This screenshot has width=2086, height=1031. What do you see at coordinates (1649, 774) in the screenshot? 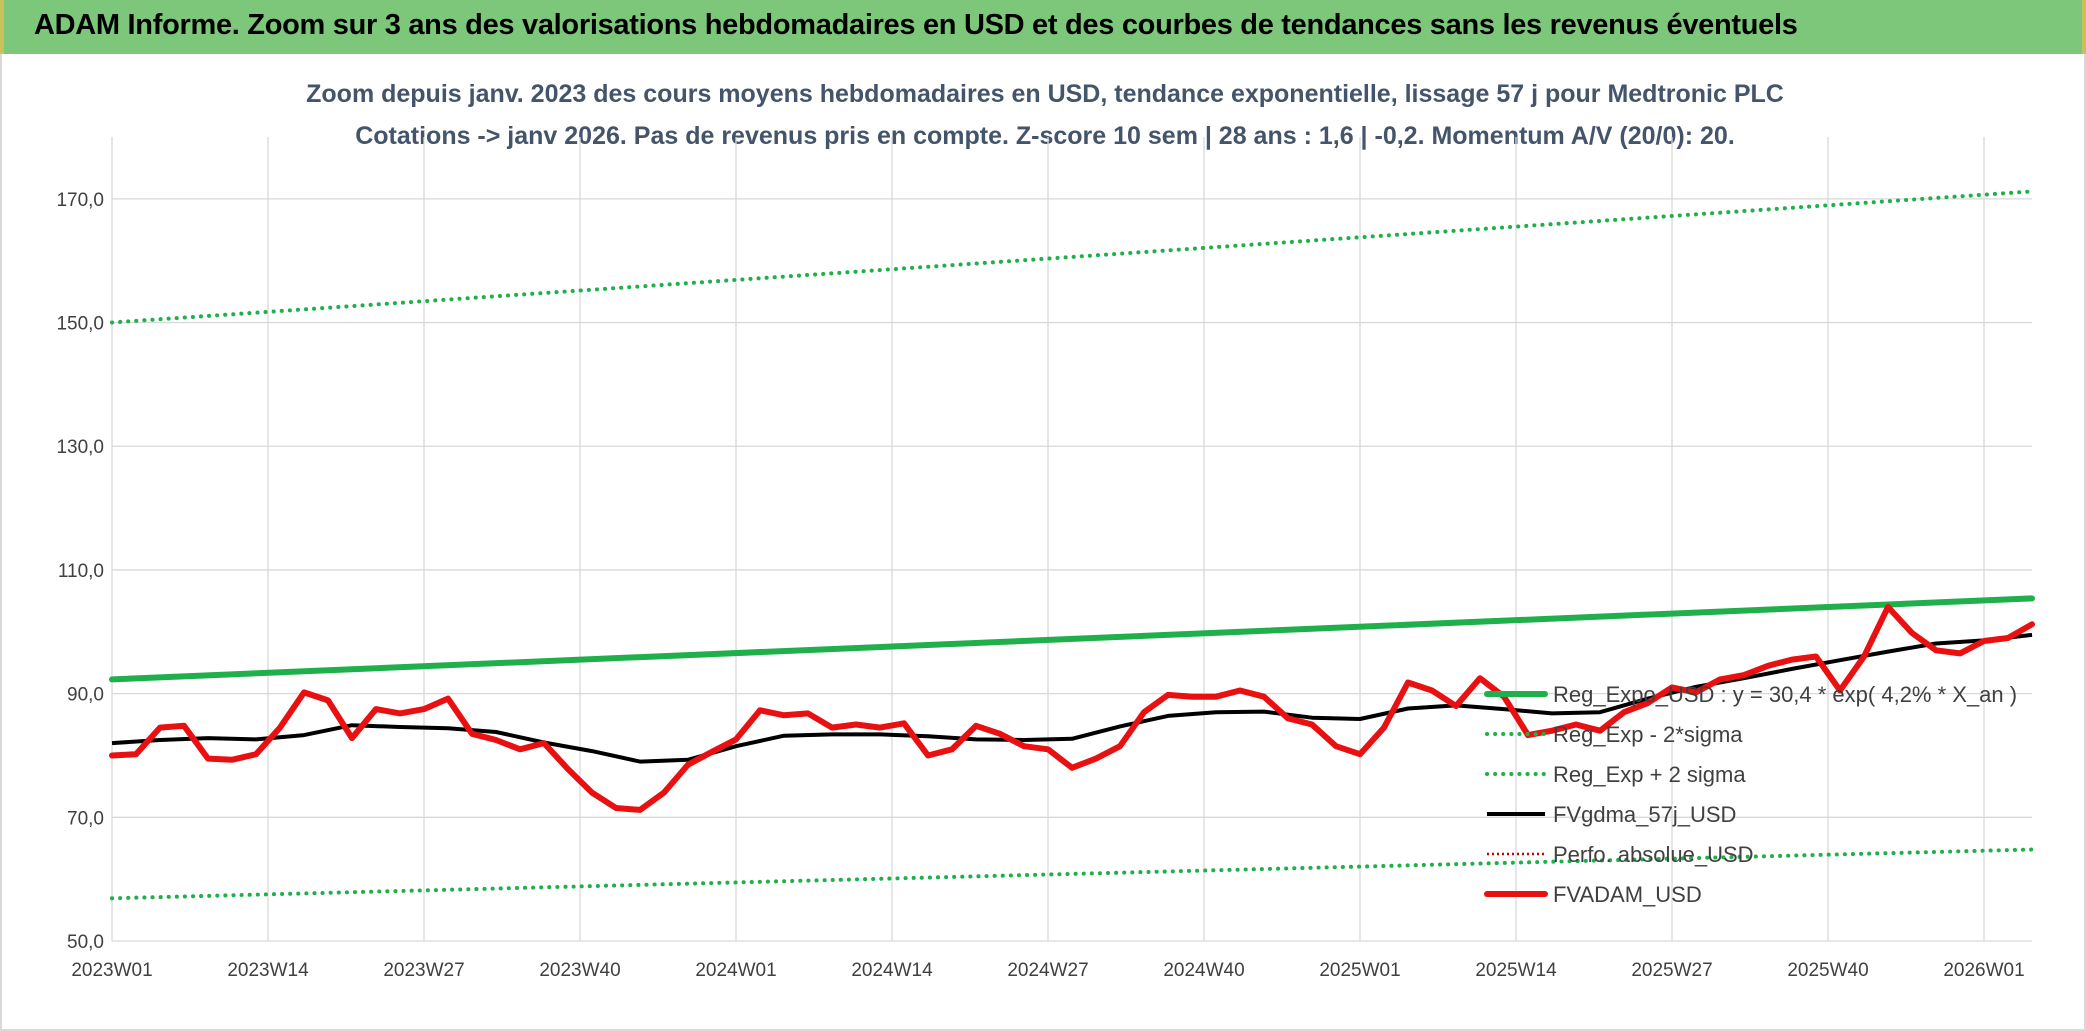
I see `legend-label-2: Reg_Exp + 2 sigma` at bounding box center [1649, 774].